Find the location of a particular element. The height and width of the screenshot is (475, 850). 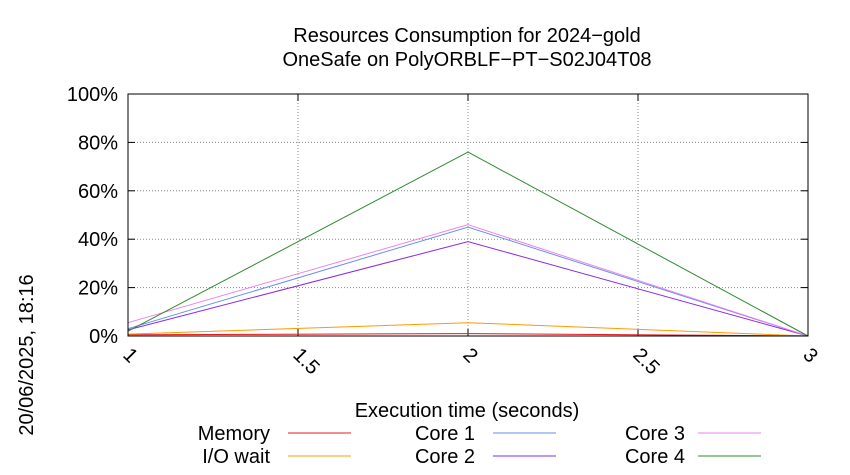

chart-subtitle: OneSafe on PolyORBLF−PT−S02J04T08 is located at coordinates (466, 60).